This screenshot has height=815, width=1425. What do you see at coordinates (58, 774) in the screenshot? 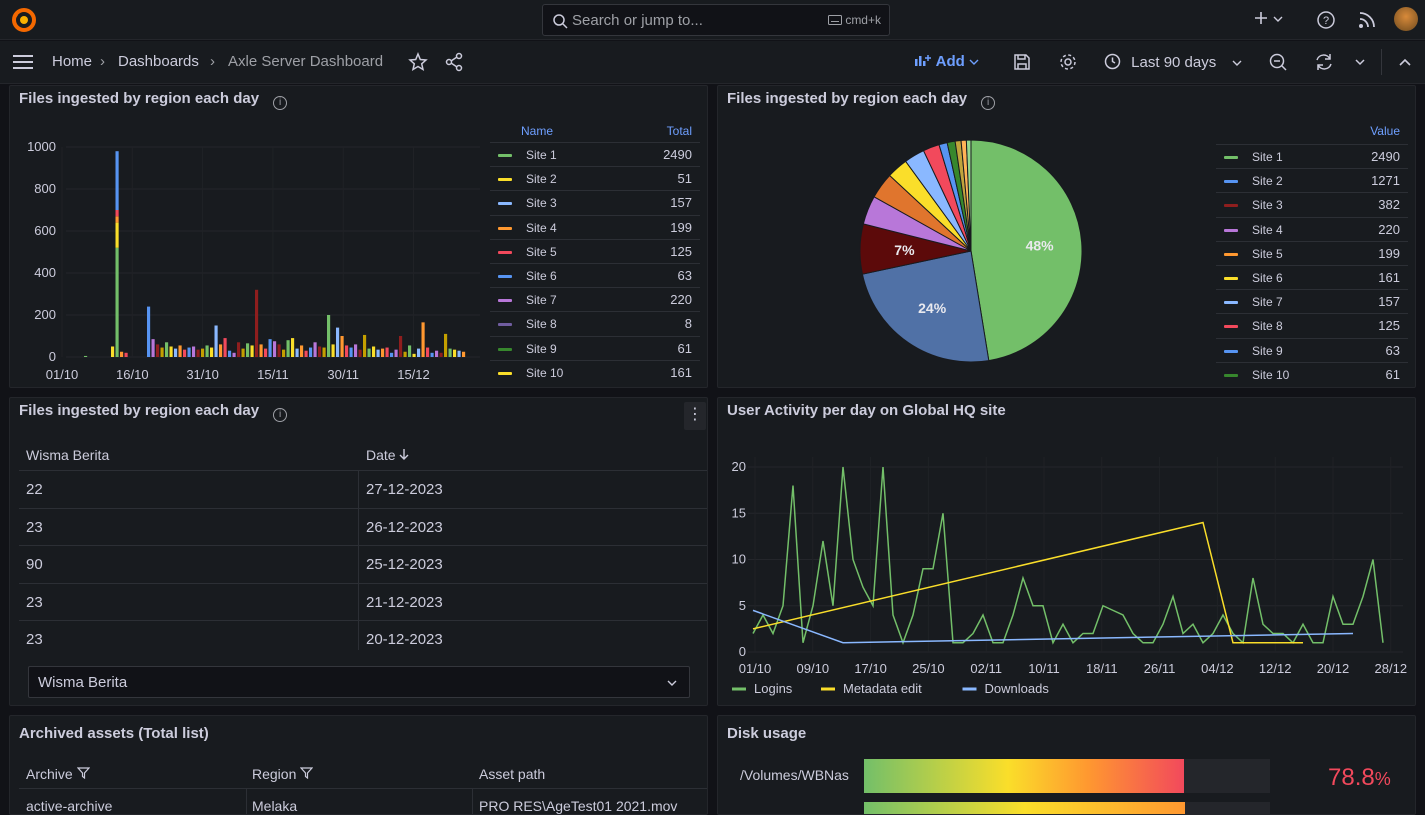
I see `column-header-archive: Archive` at bounding box center [58, 774].